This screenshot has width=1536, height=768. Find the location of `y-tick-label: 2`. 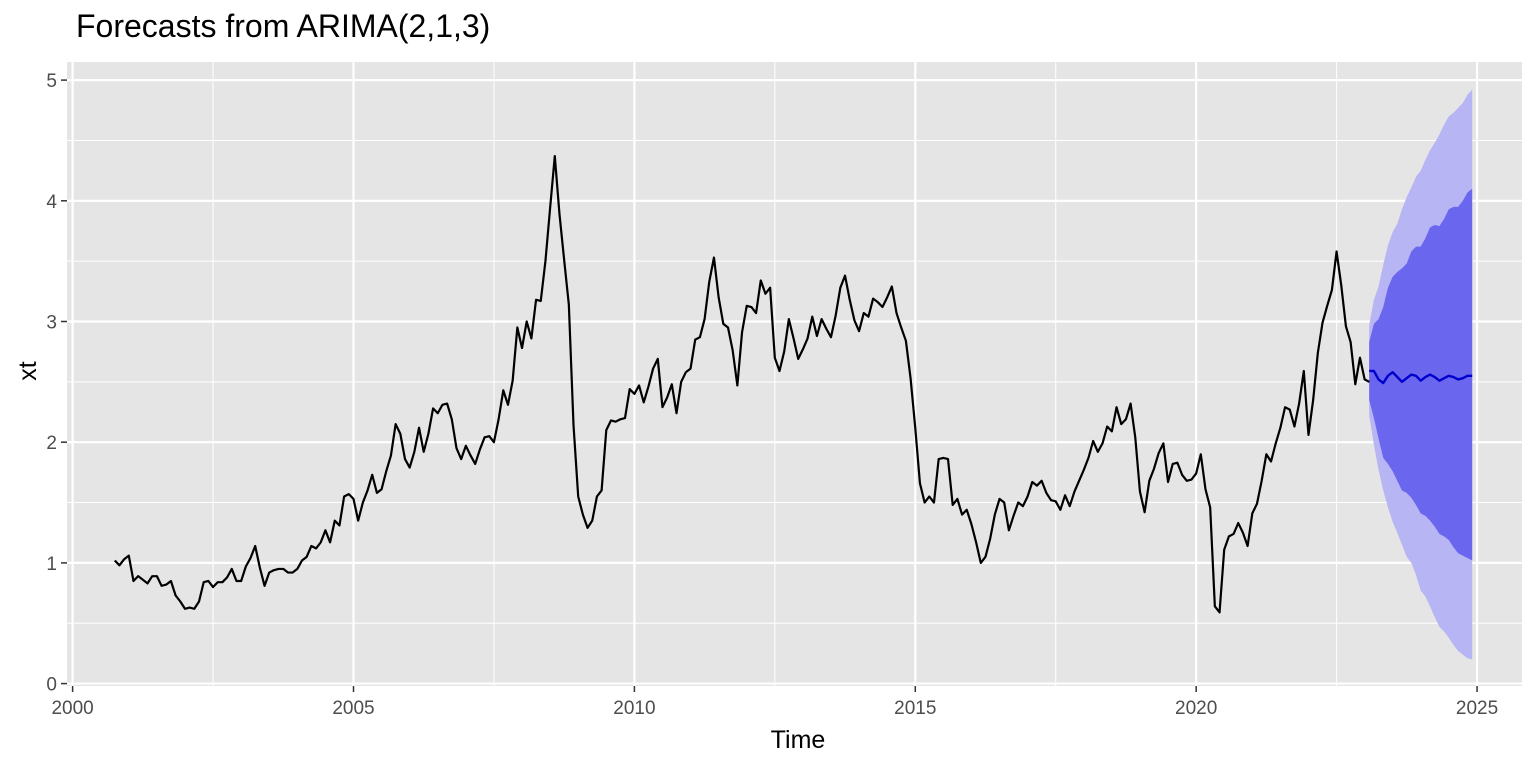

y-tick-label: 2 is located at coordinates (51, 443).